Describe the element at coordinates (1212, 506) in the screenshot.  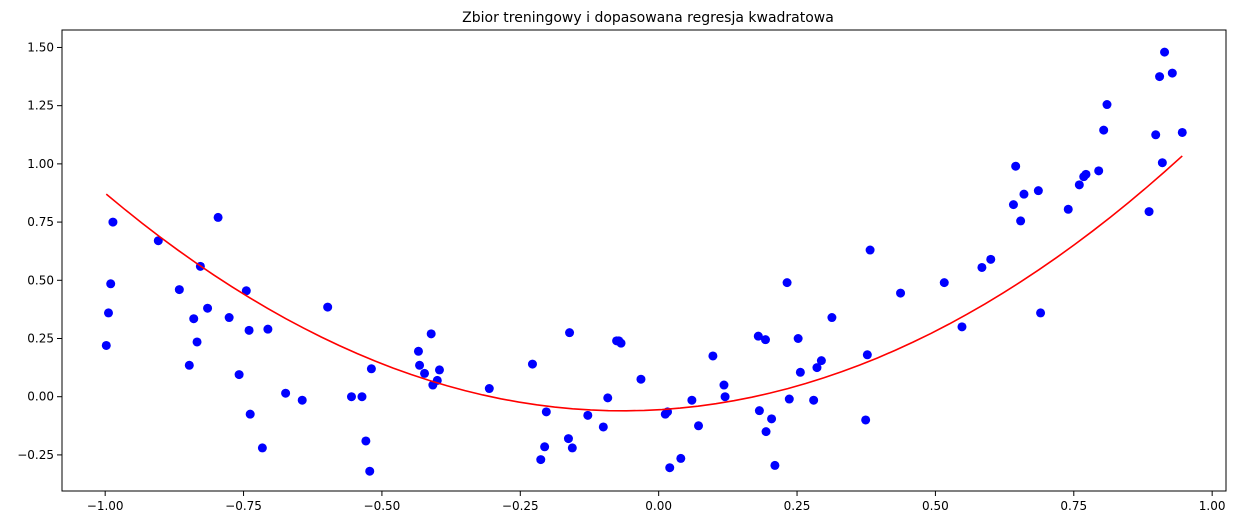
I see `x-tick-label: 1.00` at that location.